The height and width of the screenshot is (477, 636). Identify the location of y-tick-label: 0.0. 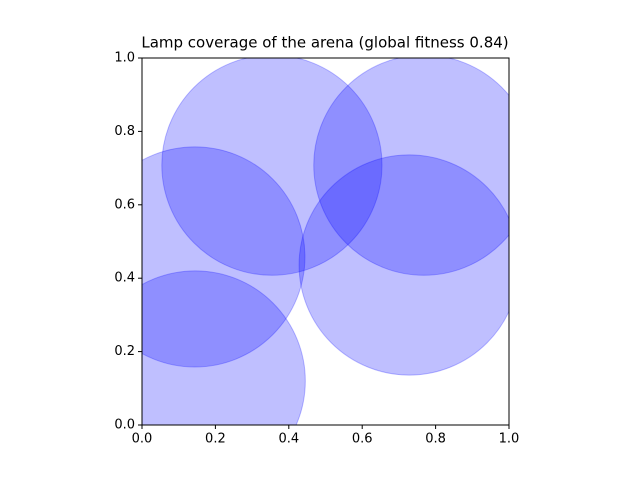
(124, 425).